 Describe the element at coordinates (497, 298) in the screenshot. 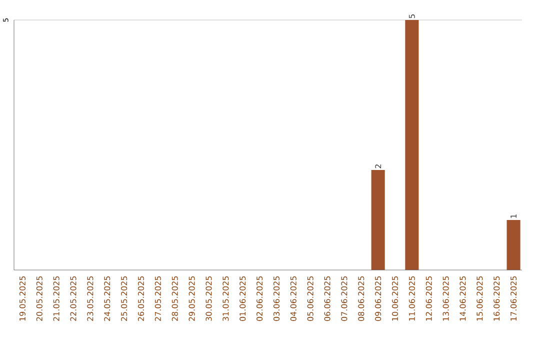

I see `x-tick-label: 16.06.2025` at that location.